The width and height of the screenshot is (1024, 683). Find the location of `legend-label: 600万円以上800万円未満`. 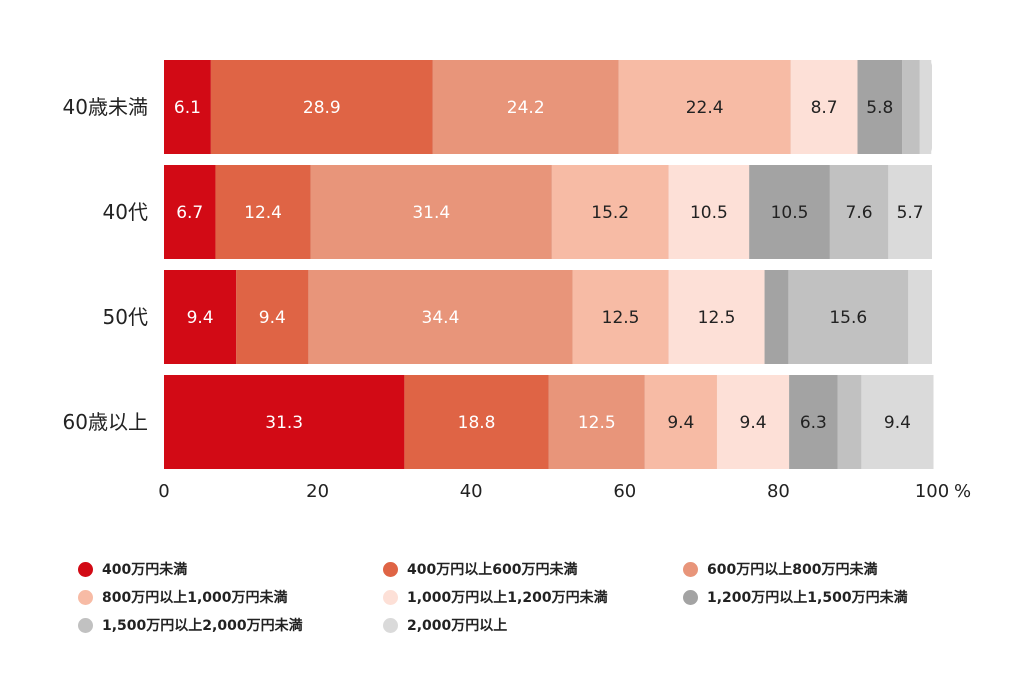

legend-label: 600万円以上800万円未満 is located at coordinates (792, 570).